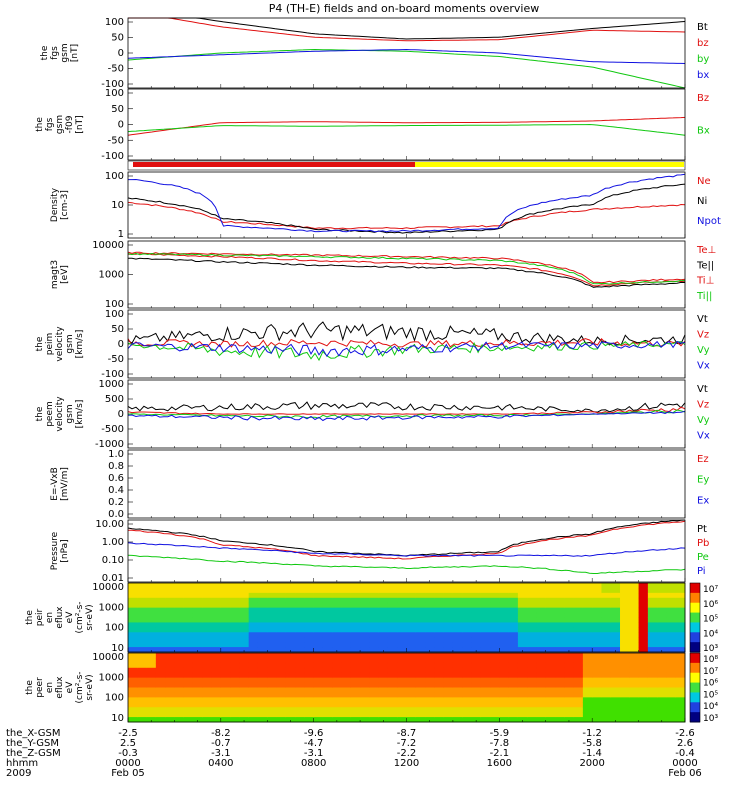  I want to click on axis-row-value: -5.9, so click(500, 733).